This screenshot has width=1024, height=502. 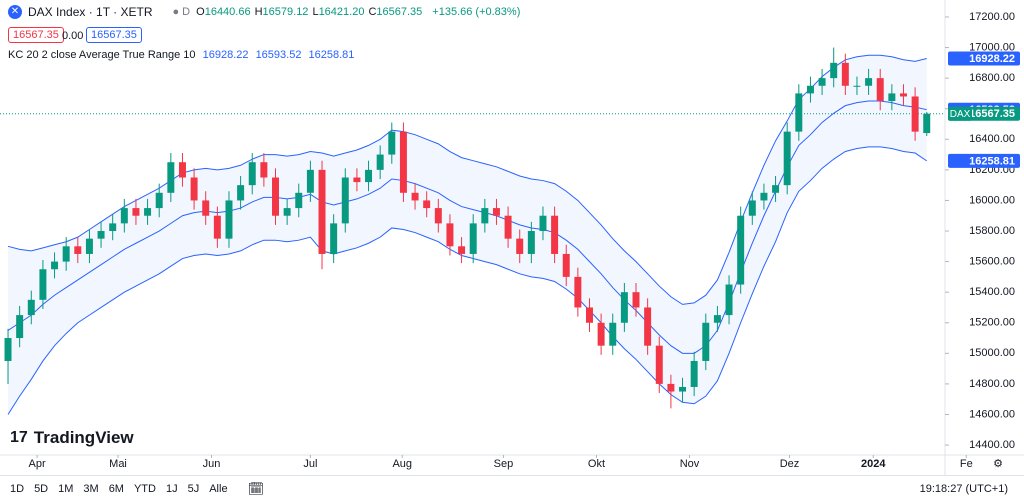 I want to click on y-tick-label: 16800.00, so click(x=992, y=78).